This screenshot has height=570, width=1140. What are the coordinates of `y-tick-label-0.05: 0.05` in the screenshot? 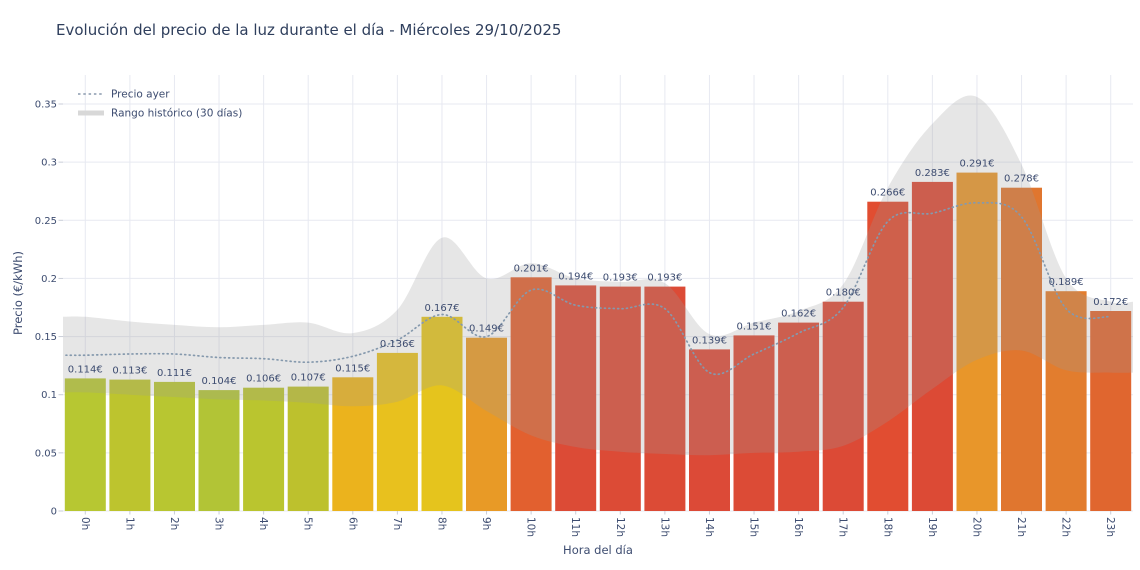 It's located at (46, 453).